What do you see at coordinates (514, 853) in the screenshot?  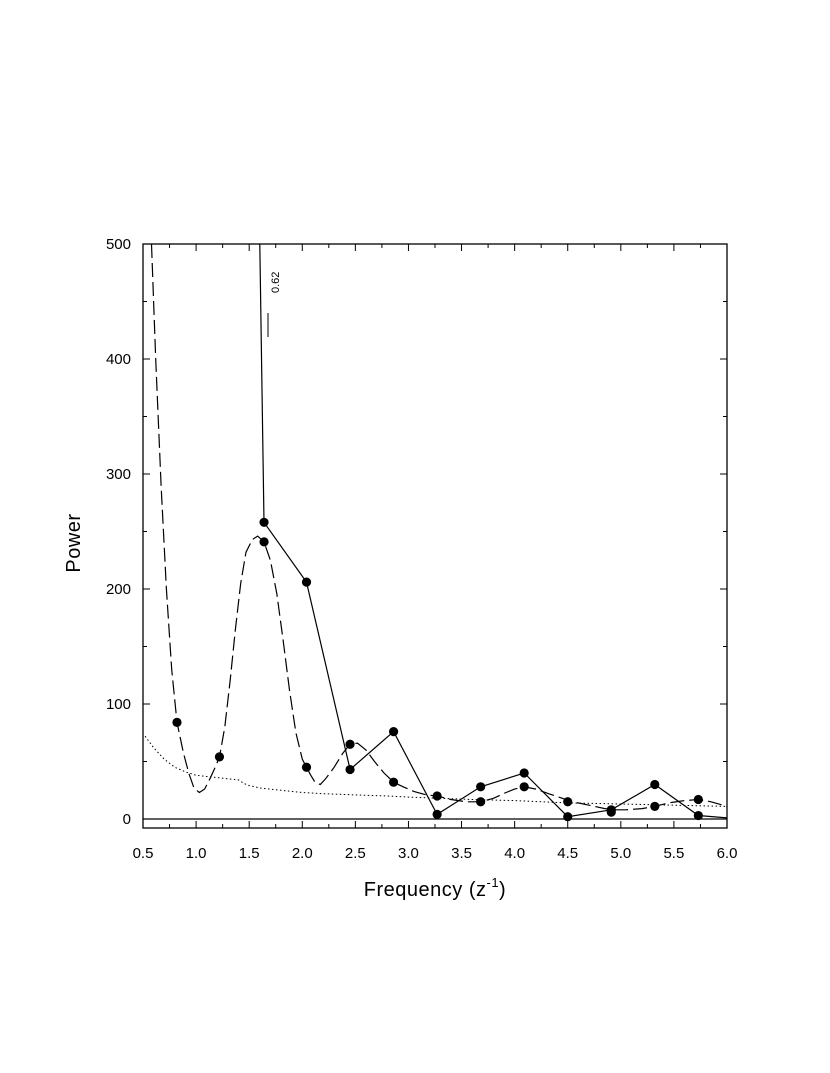 I see `x-tick-label: 4.0` at bounding box center [514, 853].